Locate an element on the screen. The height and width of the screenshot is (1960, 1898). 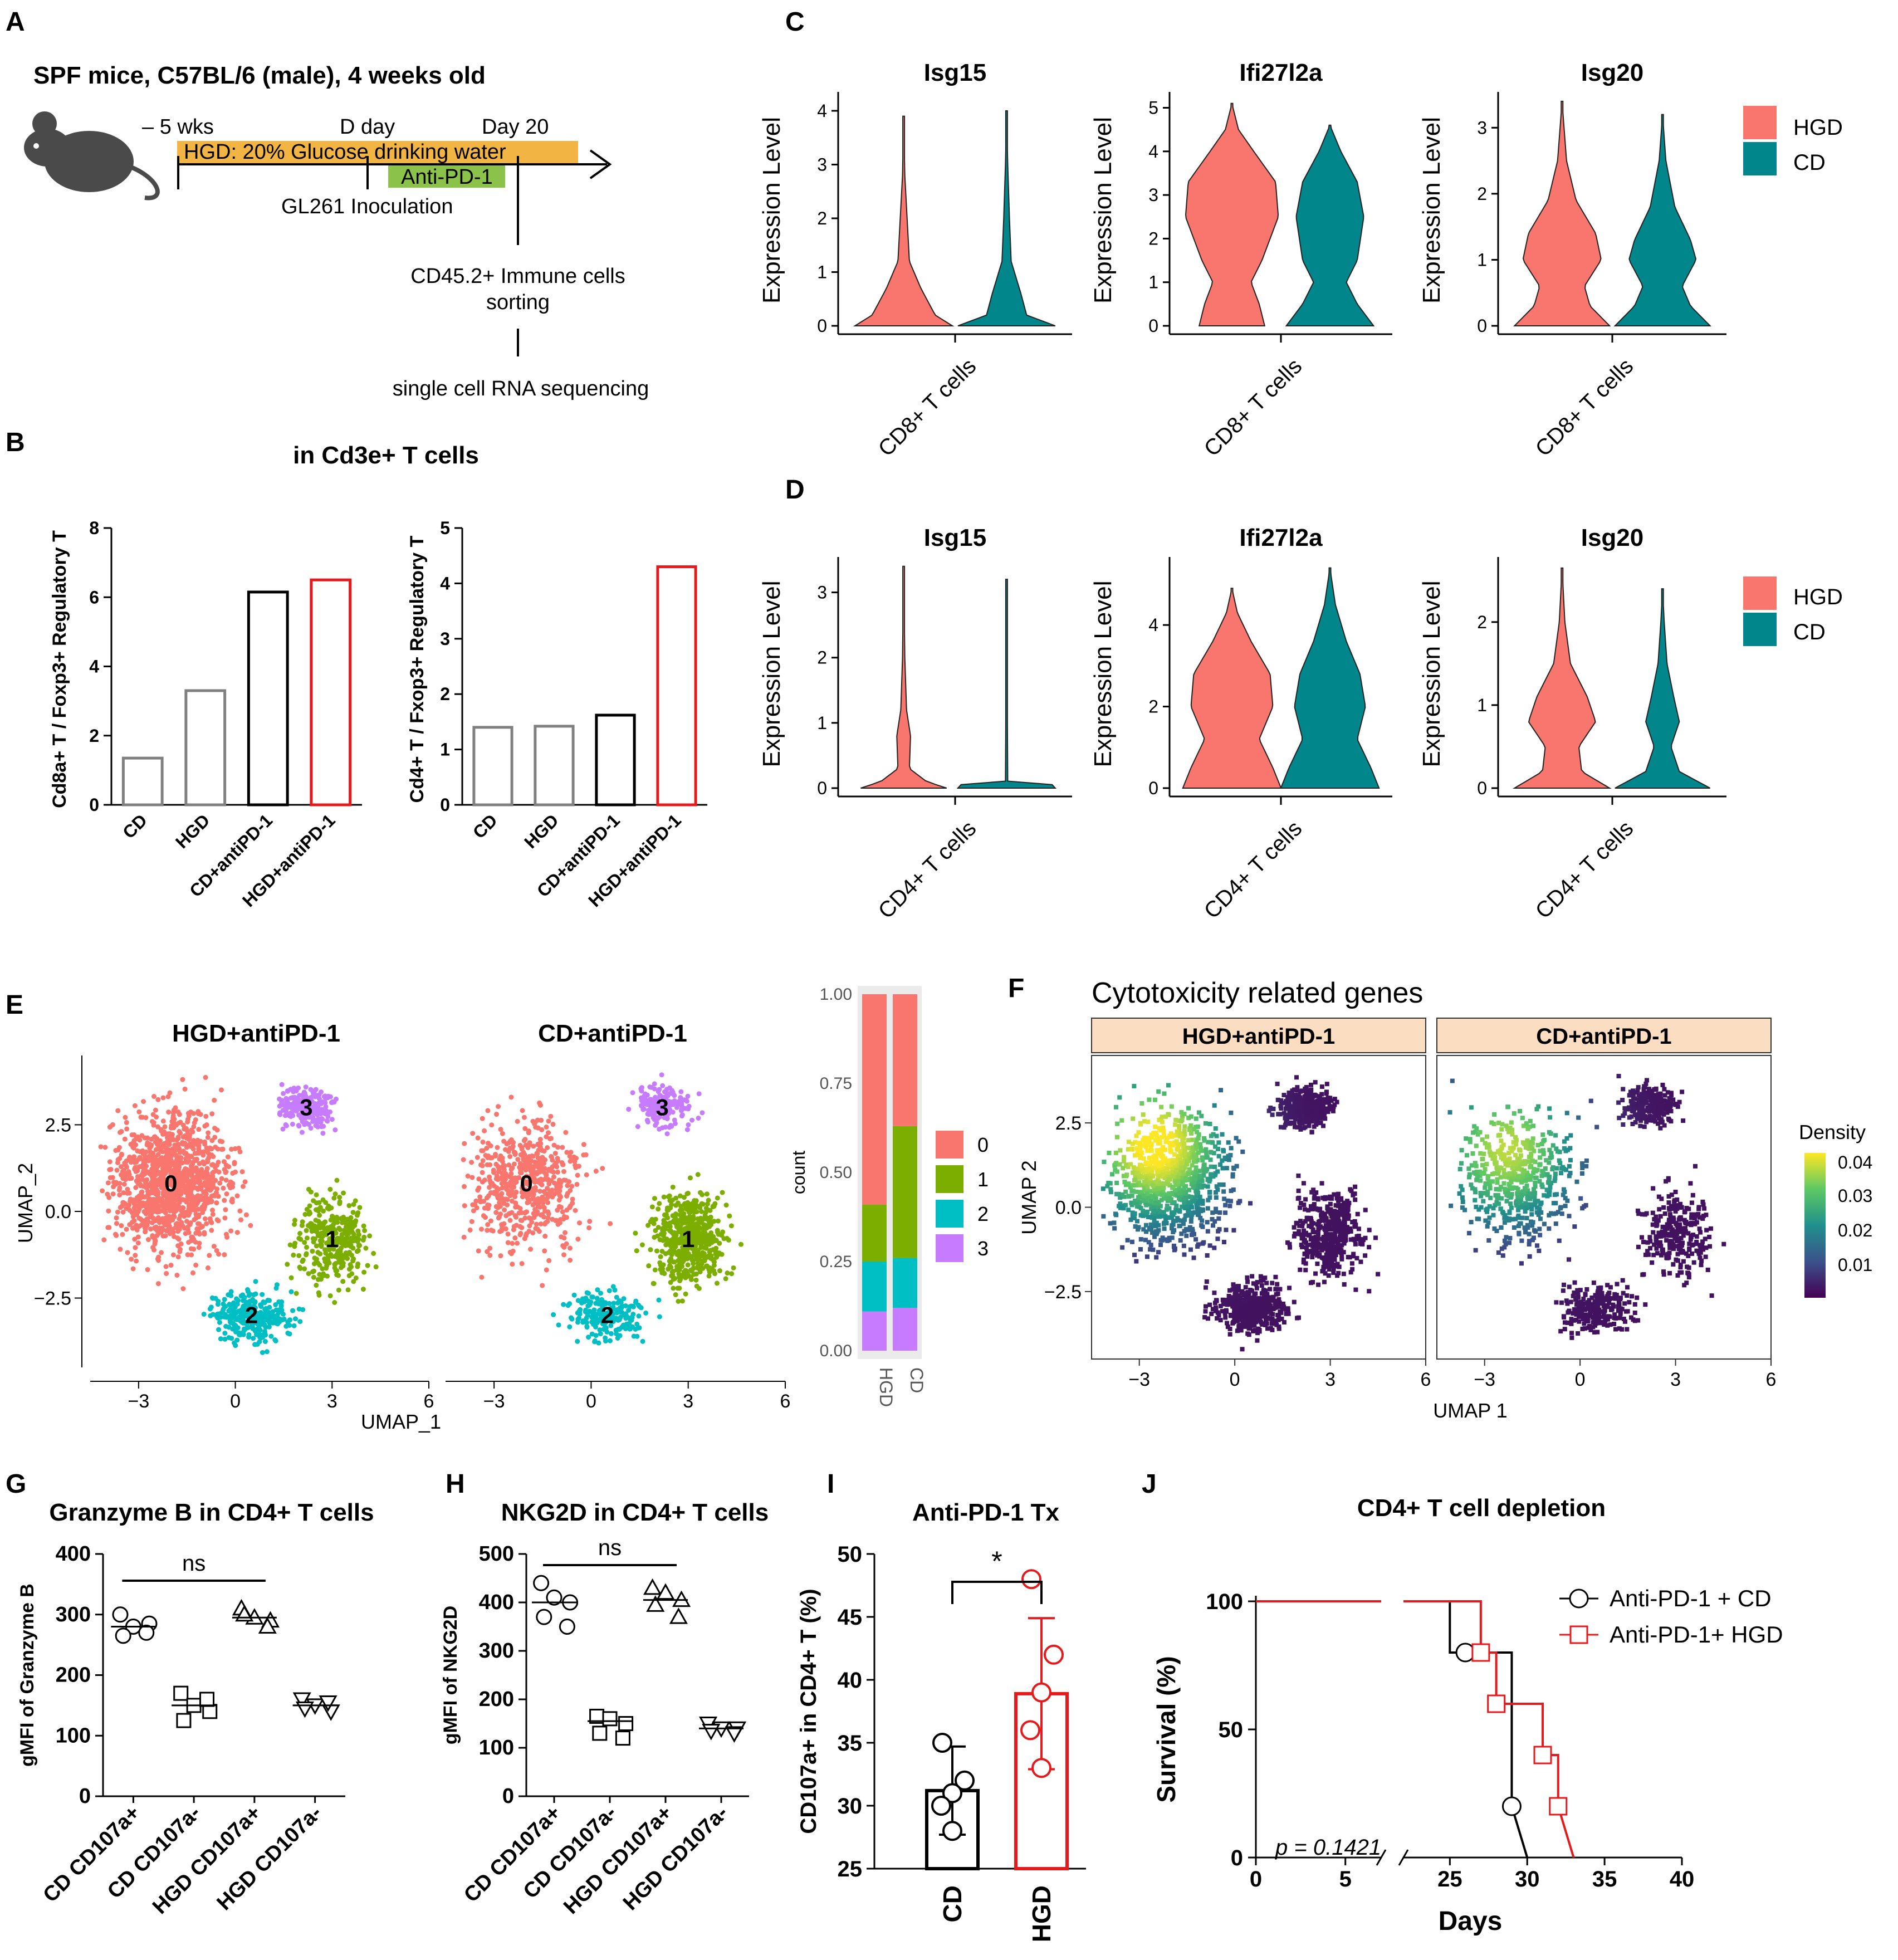
f-legend-tick-003: 0.03 is located at coordinates (1855, 1196).